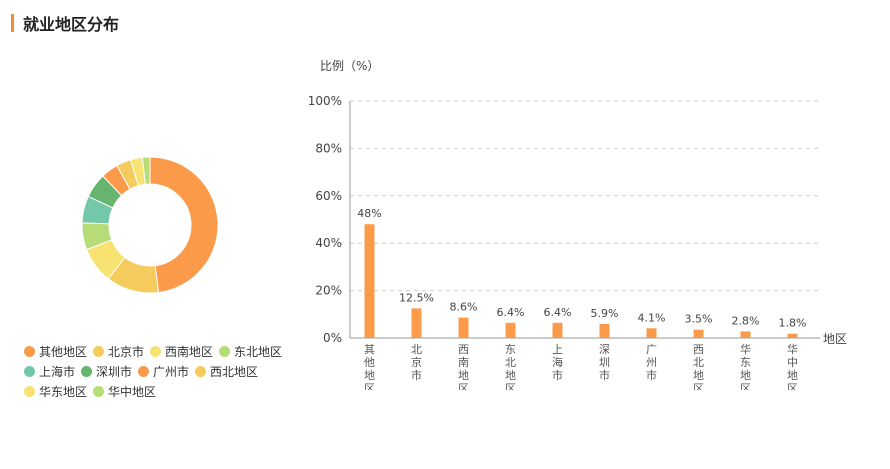  What do you see at coordinates (369, 213) in the screenshot?
I see `bar-data-label: 48%` at bounding box center [369, 213].